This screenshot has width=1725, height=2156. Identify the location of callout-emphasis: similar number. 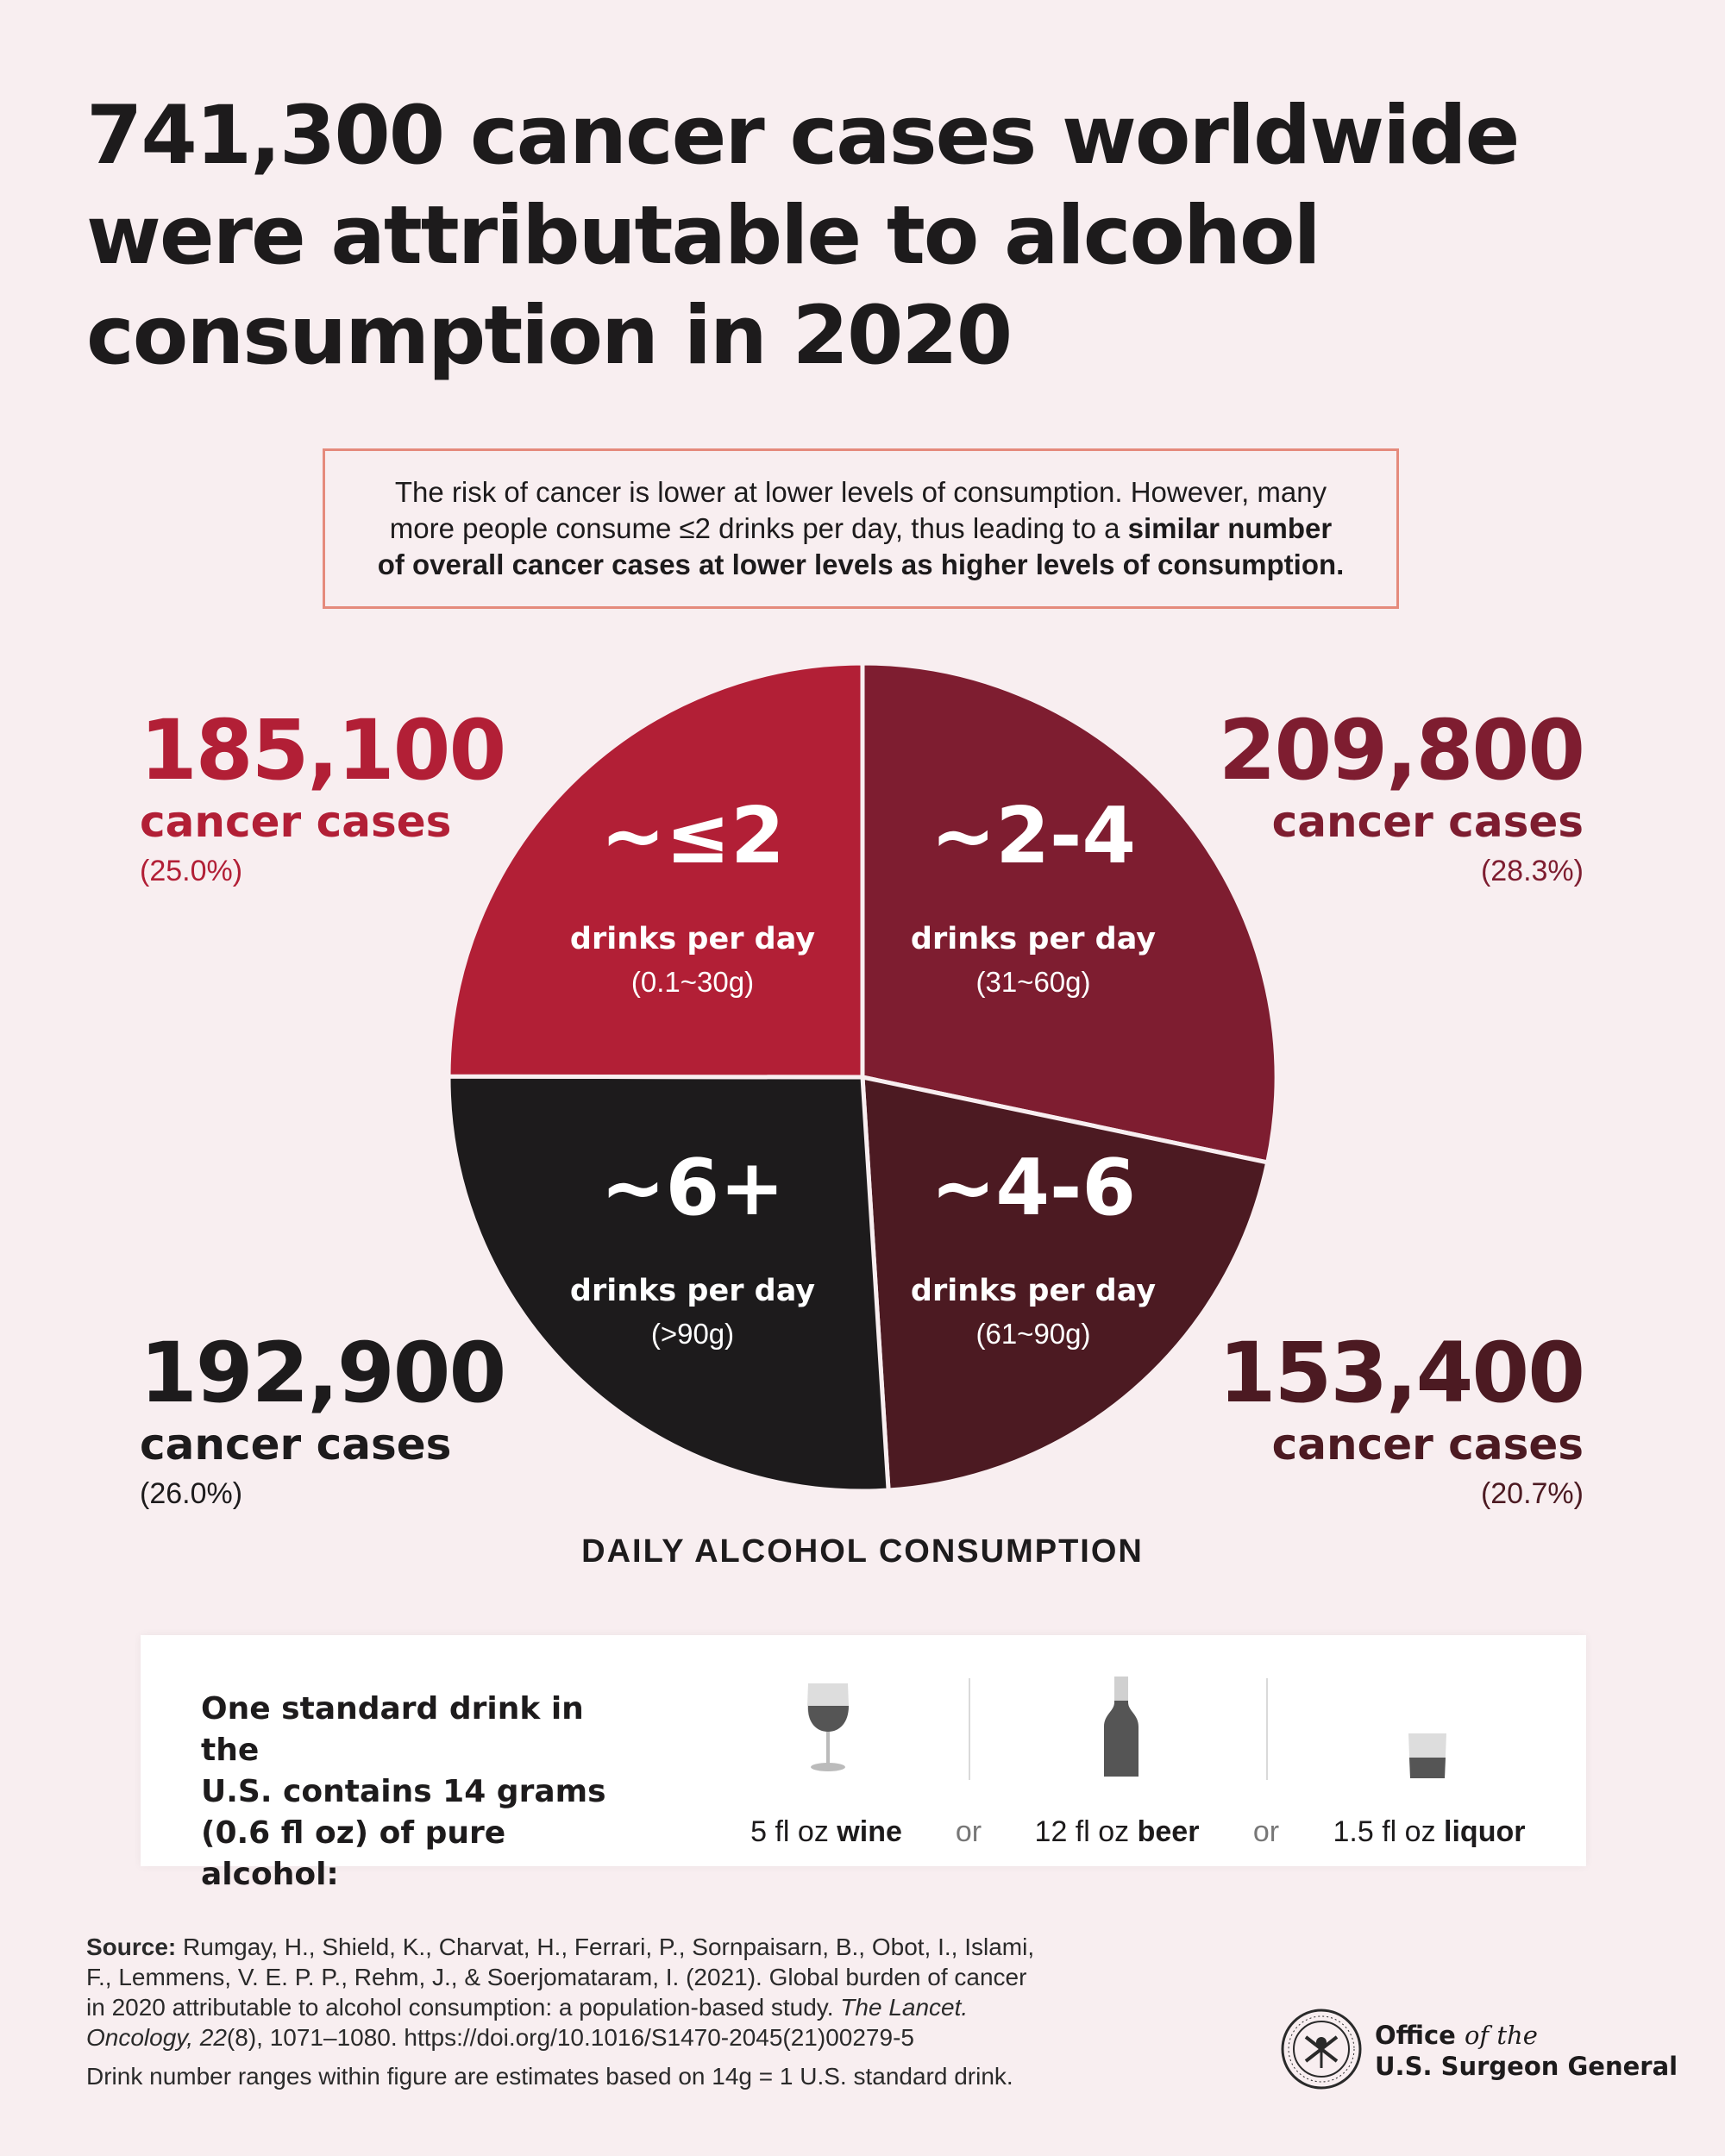
(1230, 528).